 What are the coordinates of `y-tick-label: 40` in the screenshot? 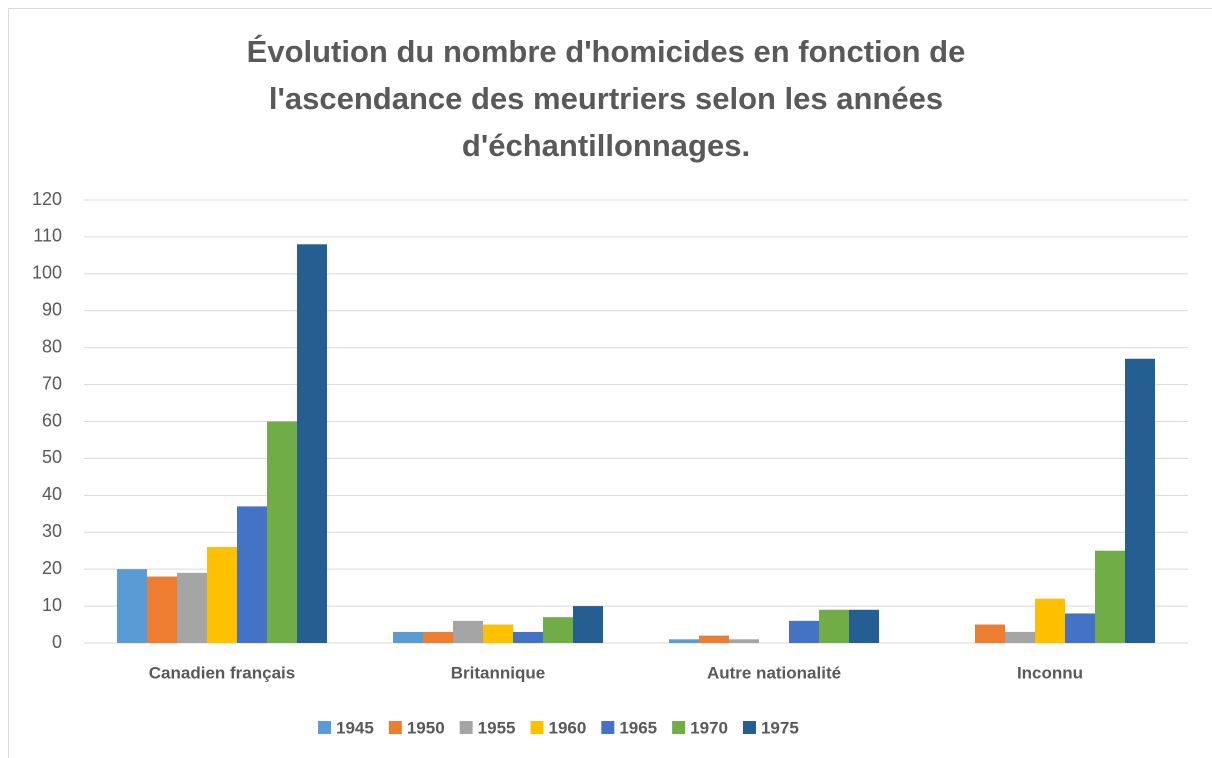 It's located at (52, 494).